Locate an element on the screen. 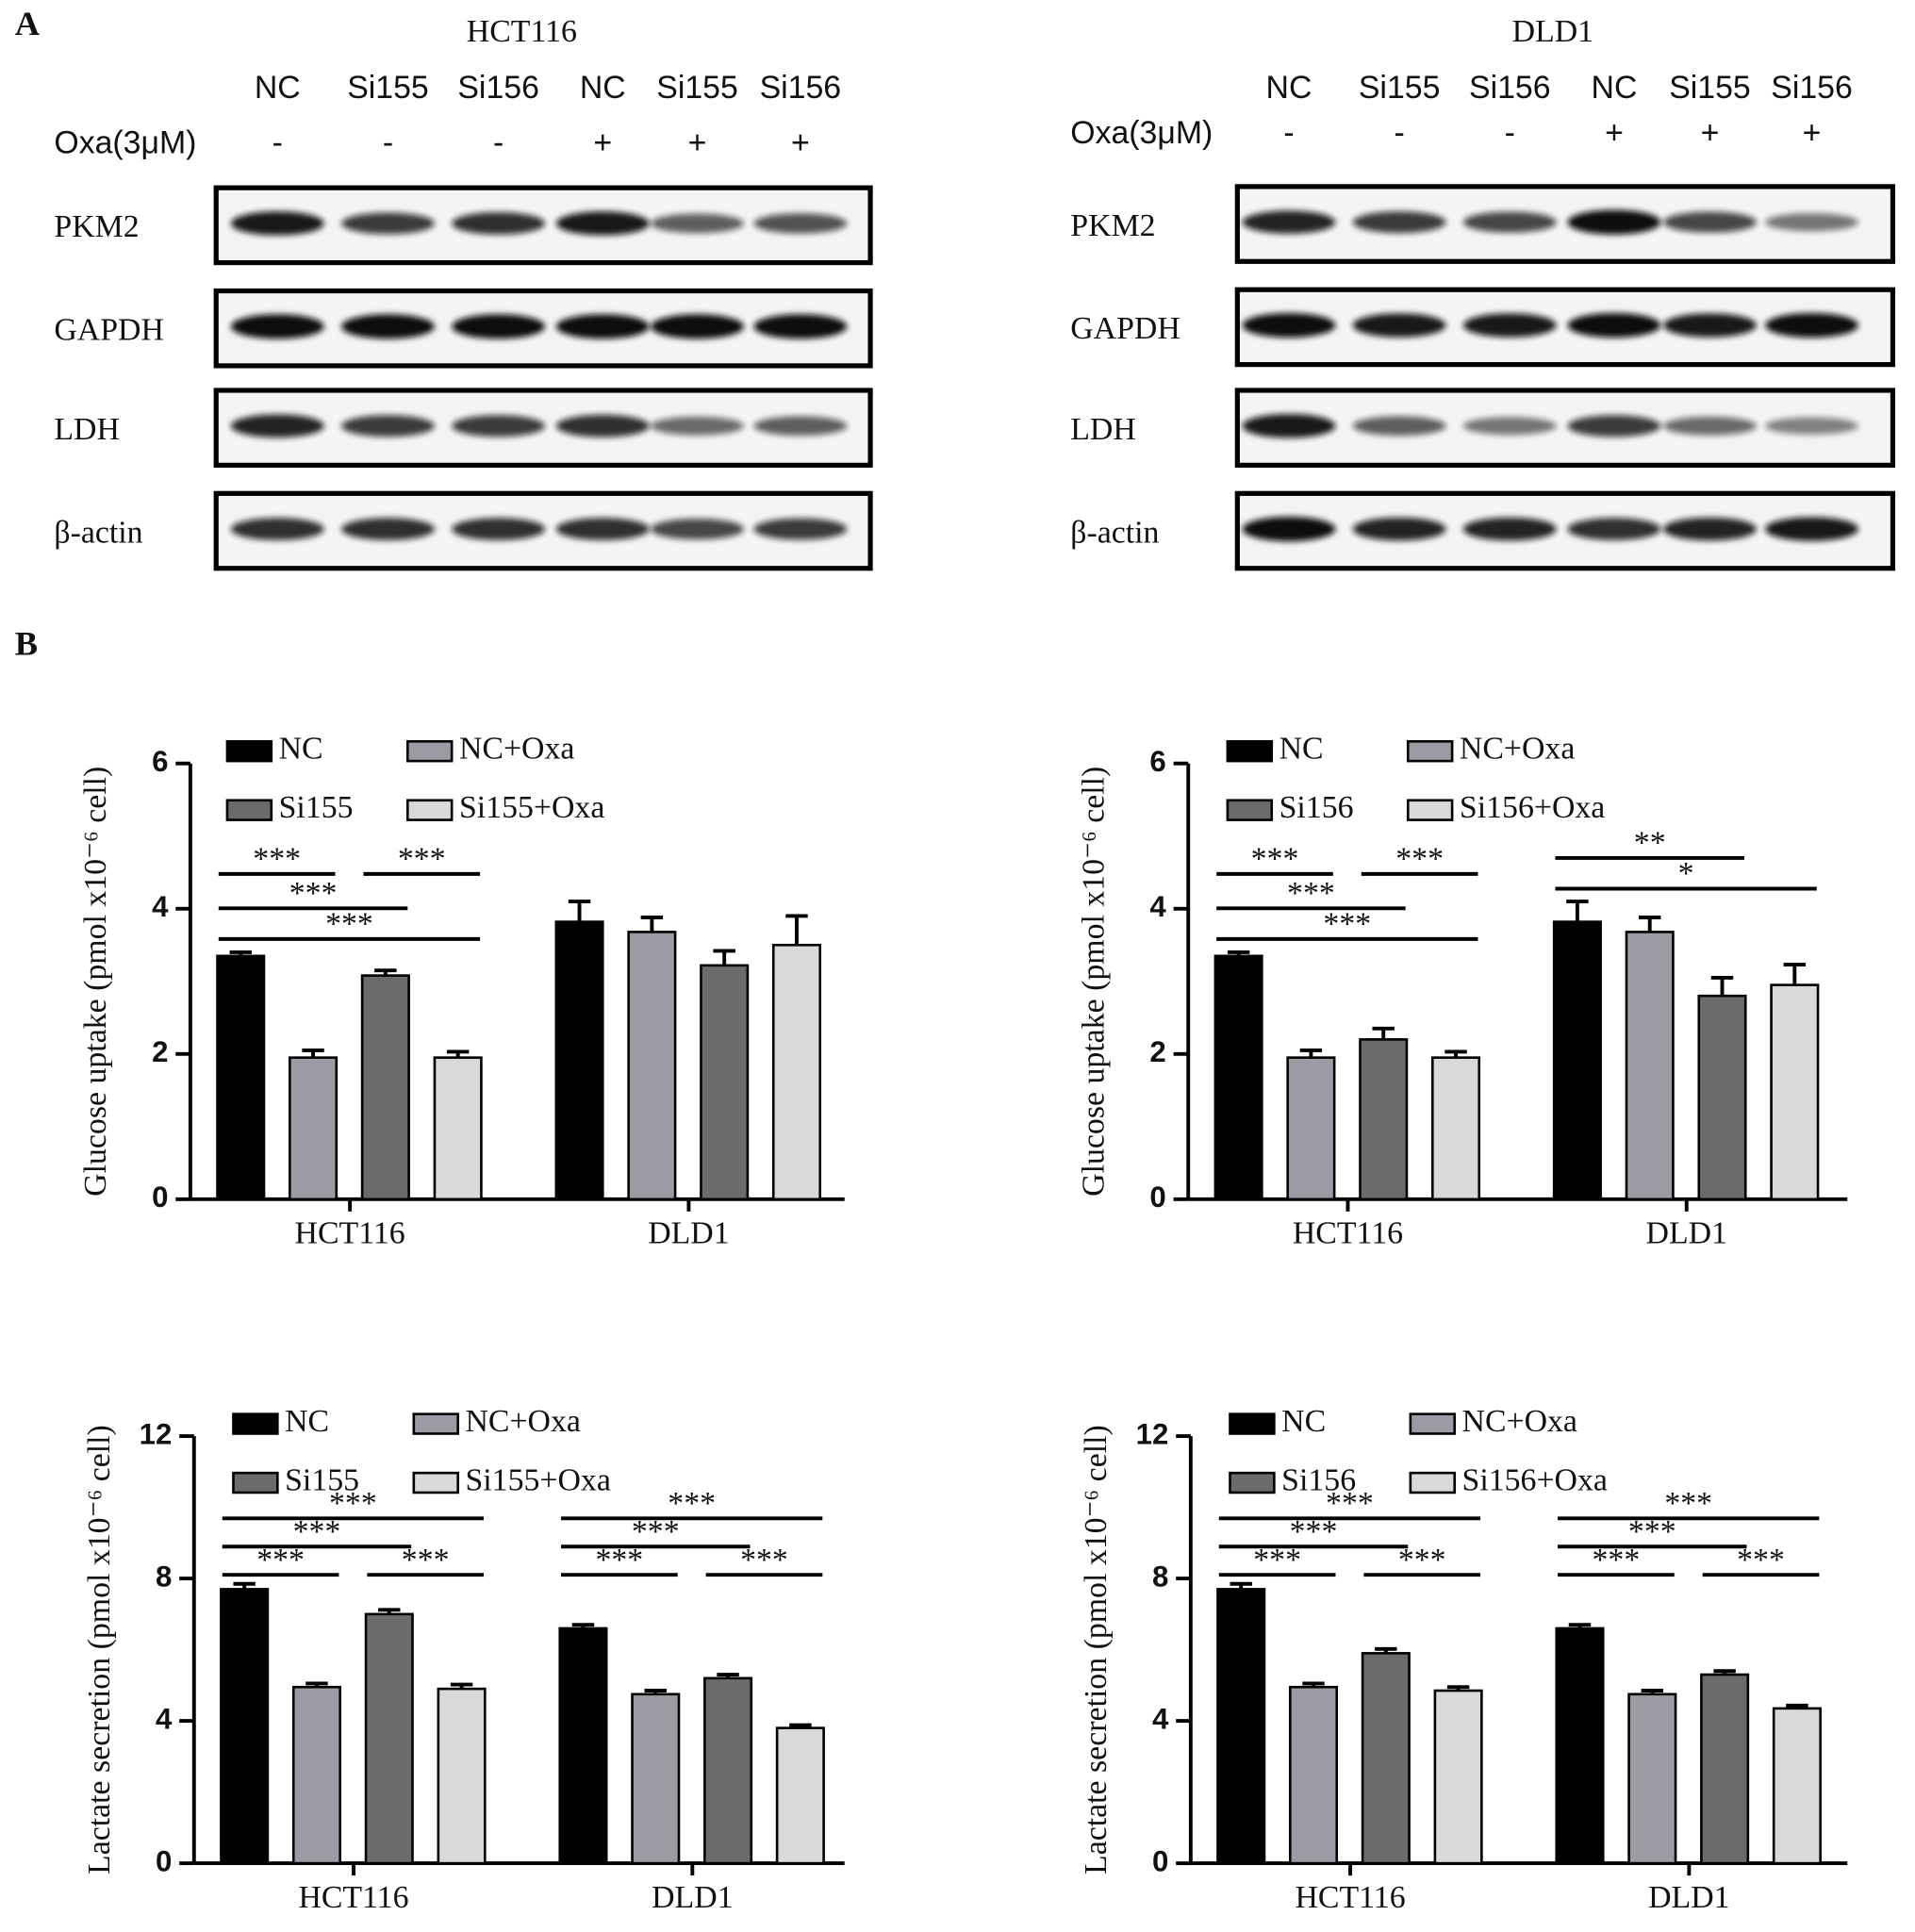  panel-label: A is located at coordinates (28, 23).